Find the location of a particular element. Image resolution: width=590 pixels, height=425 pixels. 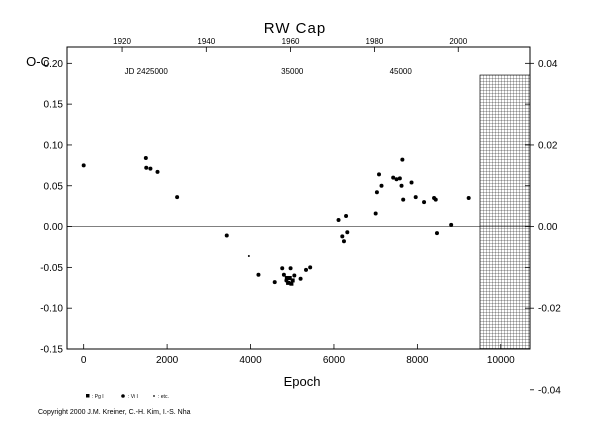

chart-title: RW Cap is located at coordinates (295, 28).